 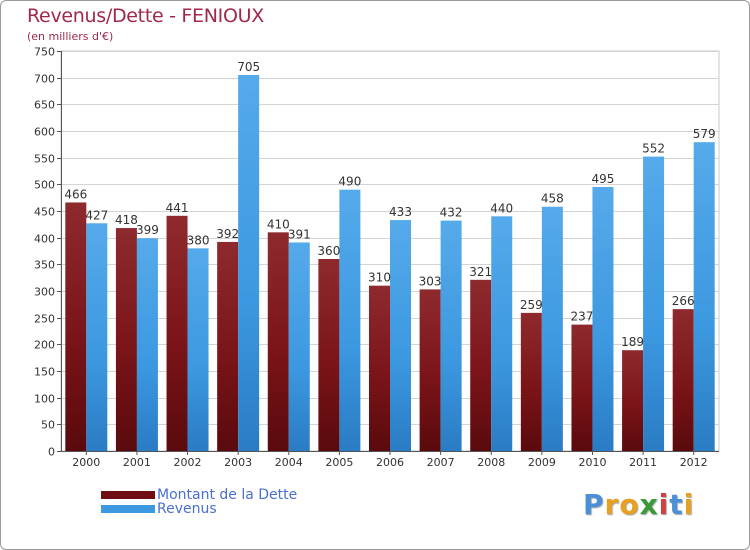 What do you see at coordinates (694, 462) in the screenshot?
I see `x-tick-label: 2012` at bounding box center [694, 462].